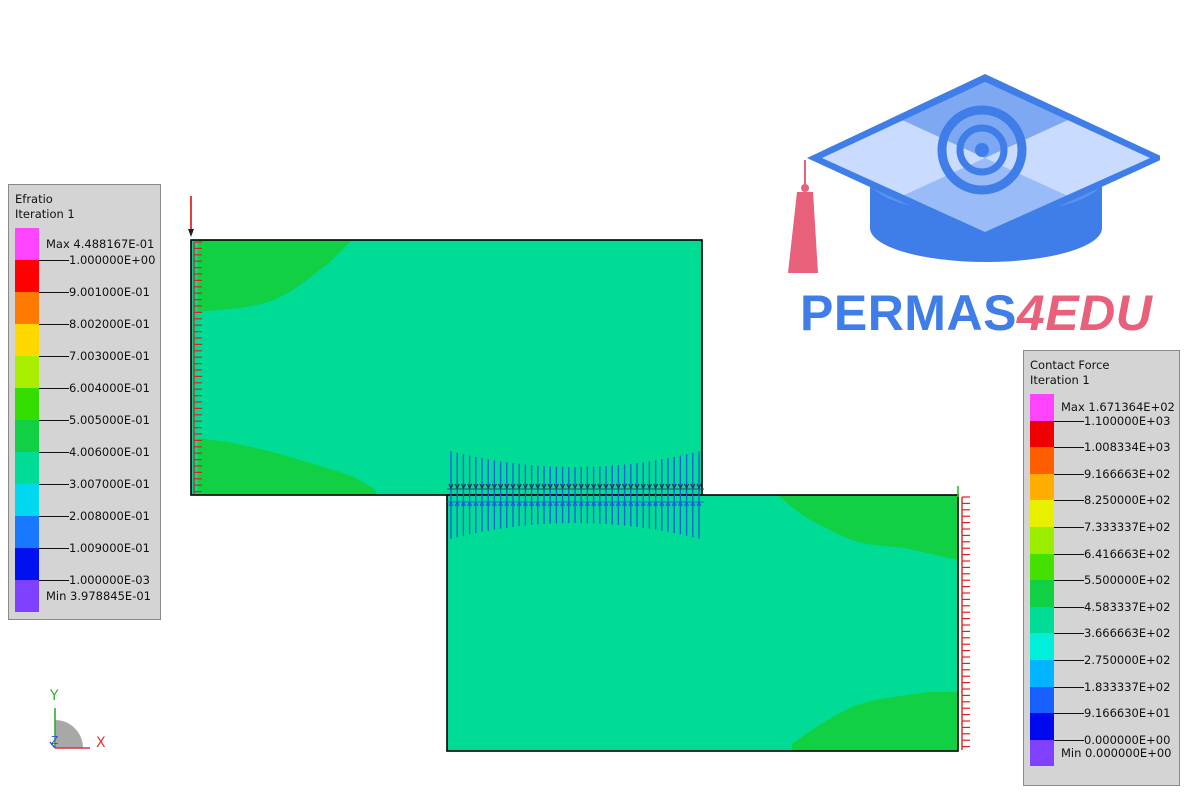  I want to click on legend-title-text: Contact Force, so click(1070, 365).